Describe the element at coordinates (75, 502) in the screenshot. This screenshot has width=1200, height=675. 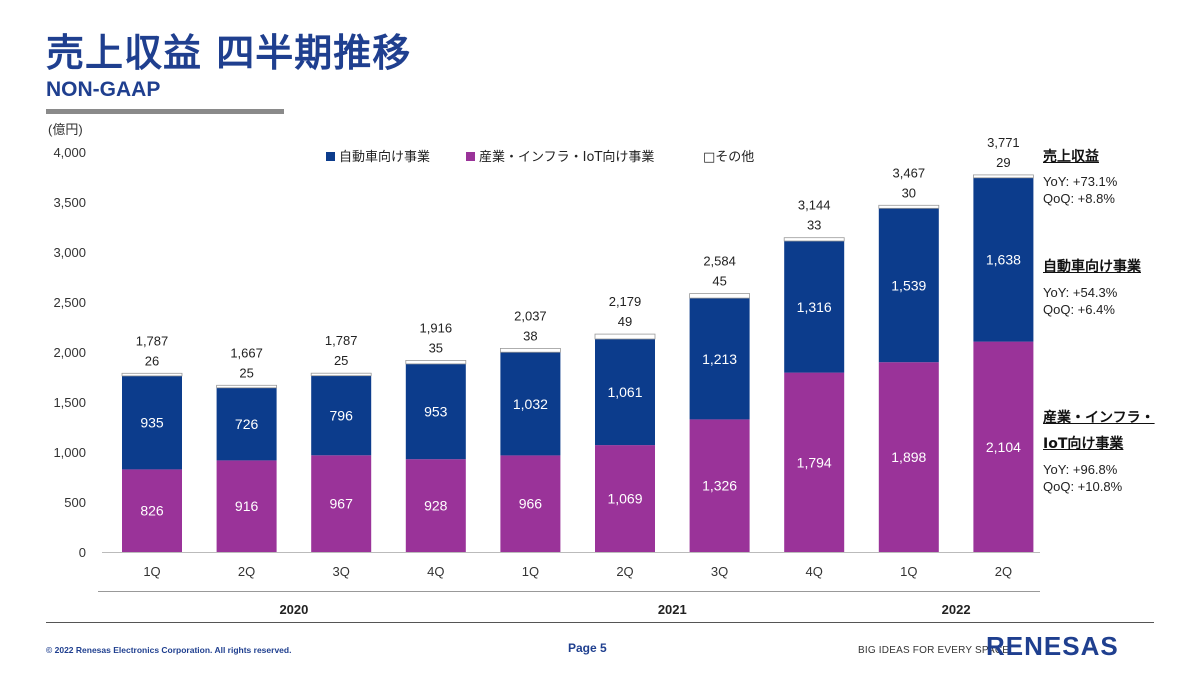
I see `y-tick-label: 500` at that location.